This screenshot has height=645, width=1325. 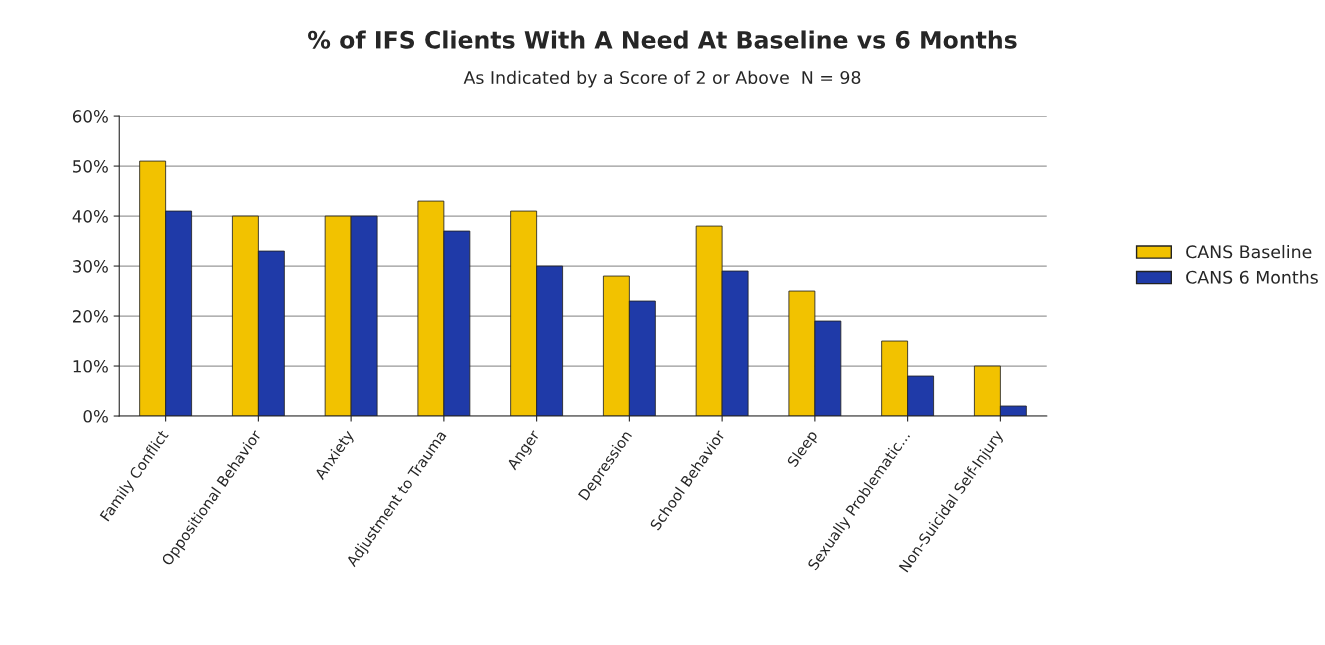 I want to click on legend-label: CANS 6 Months, so click(x=1252, y=277).